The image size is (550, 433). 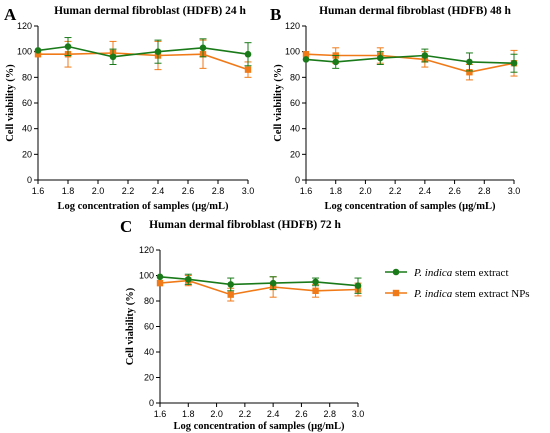 What do you see at coordinates (395, 191) in the screenshot?
I see `panel-b-x-tick-label: 2.2` at bounding box center [395, 191].